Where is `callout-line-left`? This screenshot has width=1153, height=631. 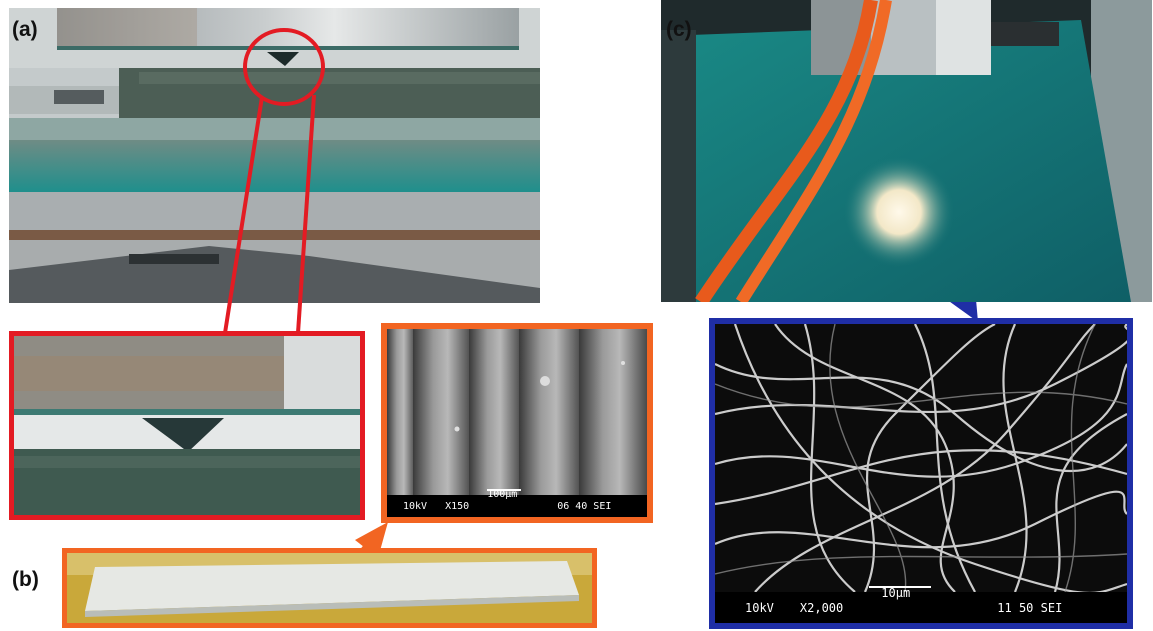 callout-line-left is located at coordinates (243, 215).